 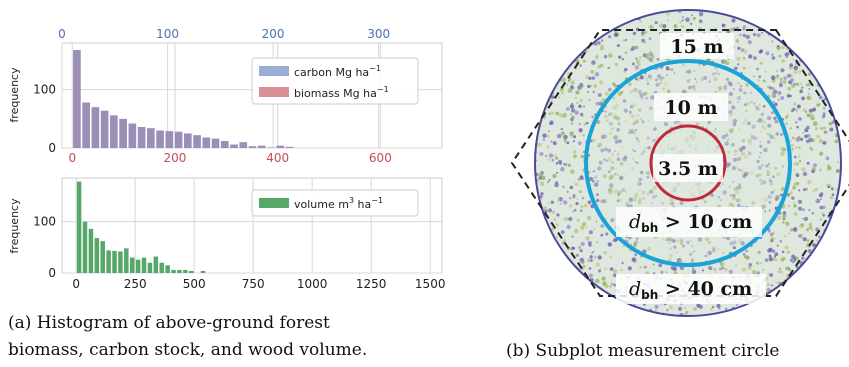 I want to click on caption-a-line2: biomass, carbon stock, and wood volume., so click(x=188, y=350).